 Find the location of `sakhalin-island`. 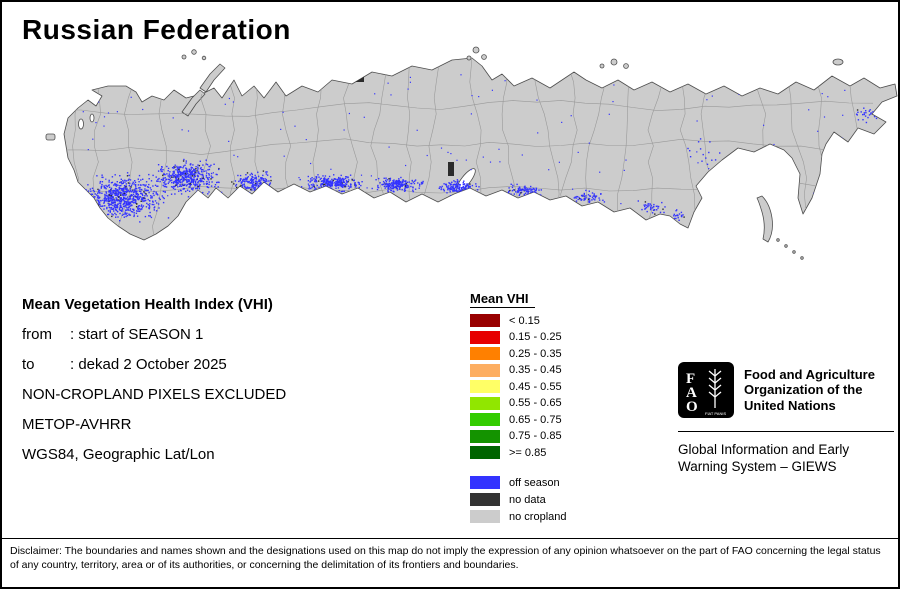

sakhalin-island is located at coordinates (764, 219).